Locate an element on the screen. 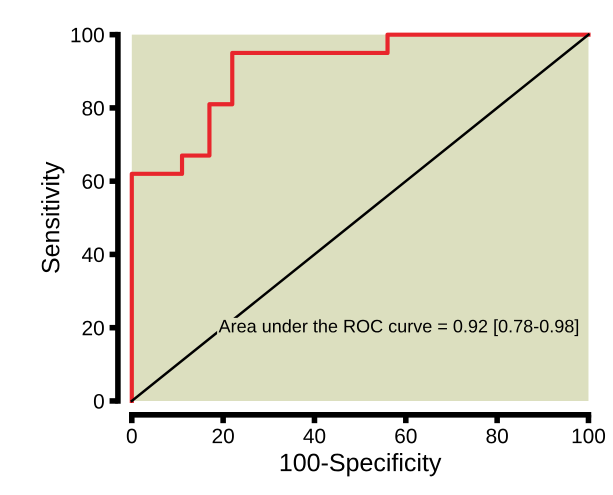 Image resolution: width=613 pixels, height=495 pixels. x-tick-label: 0 is located at coordinates (131, 436).